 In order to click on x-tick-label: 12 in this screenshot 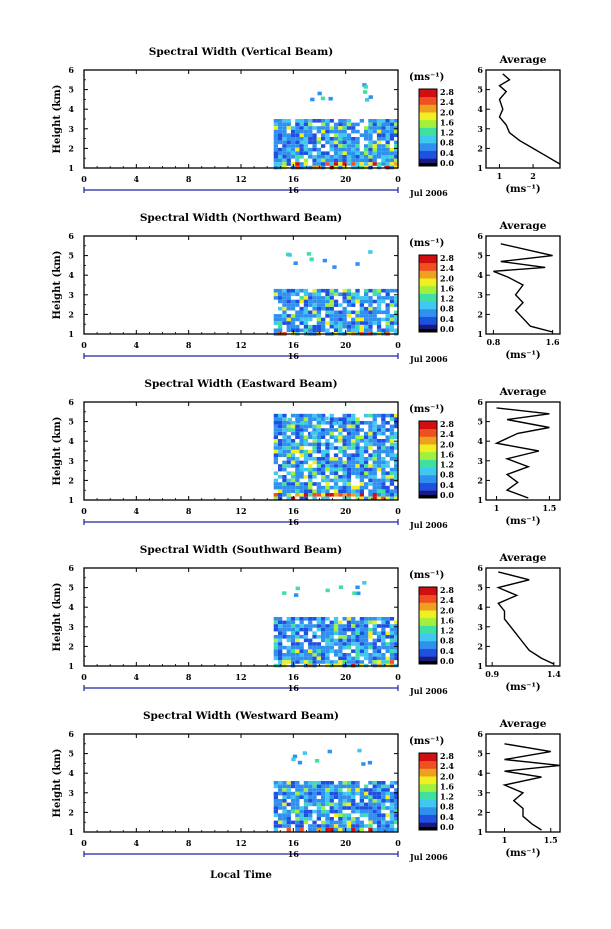, I will do `click(240, 843)`.